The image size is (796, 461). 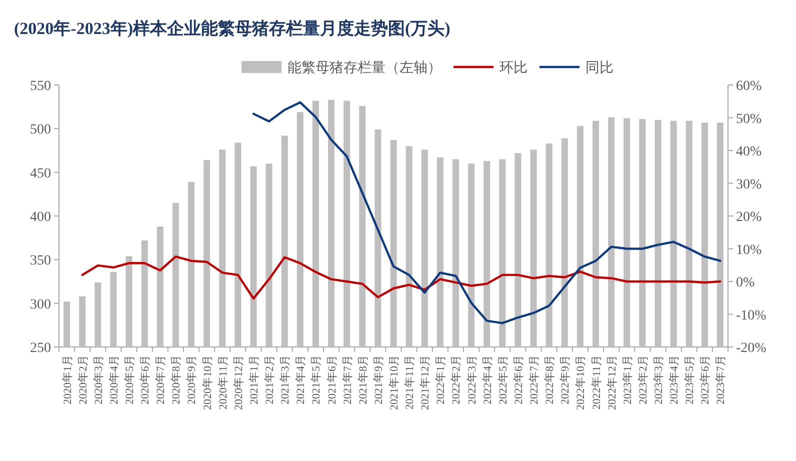 What do you see at coordinates (749, 86) in the screenshot?
I see `y2-tick-label: 60%` at bounding box center [749, 86].